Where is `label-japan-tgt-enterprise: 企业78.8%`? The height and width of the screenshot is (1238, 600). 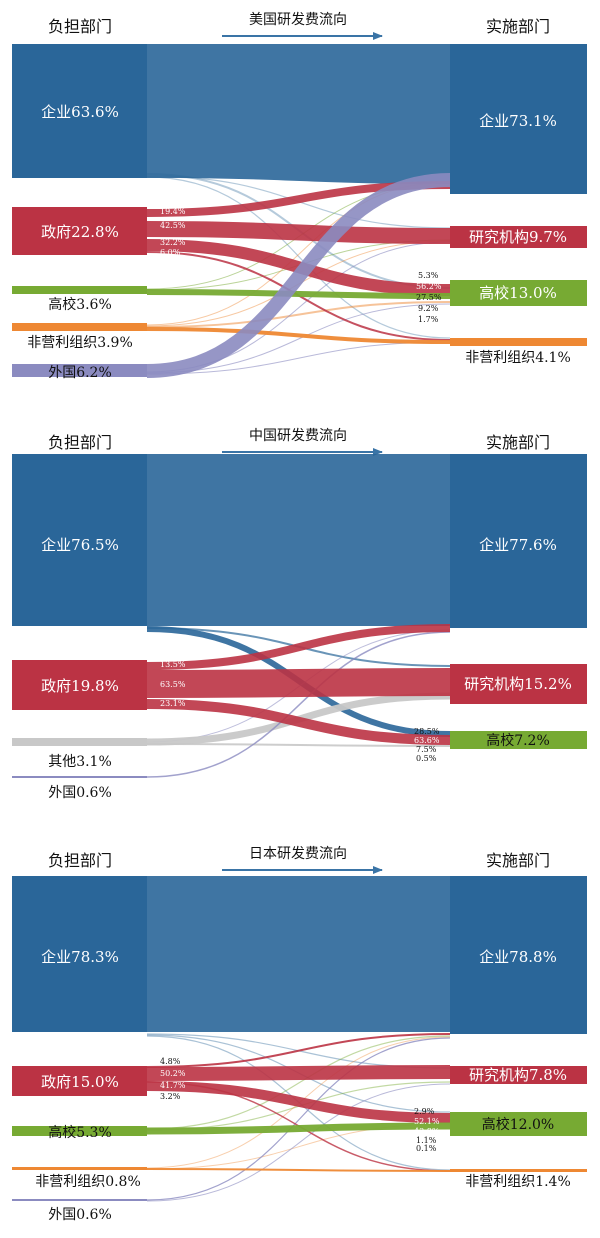 label-japan-tgt-enterprise: 企业78.8% is located at coordinates (518, 957).